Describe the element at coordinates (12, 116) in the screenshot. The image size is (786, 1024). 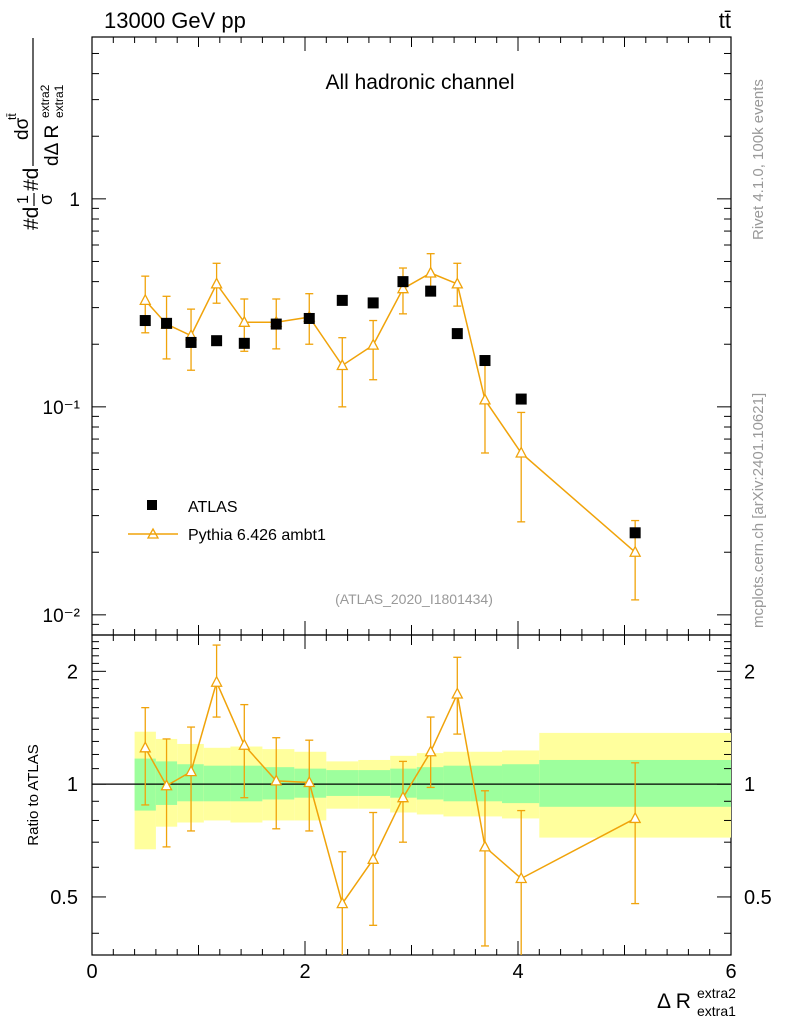
I see `svg-text: tt̄` at that location.